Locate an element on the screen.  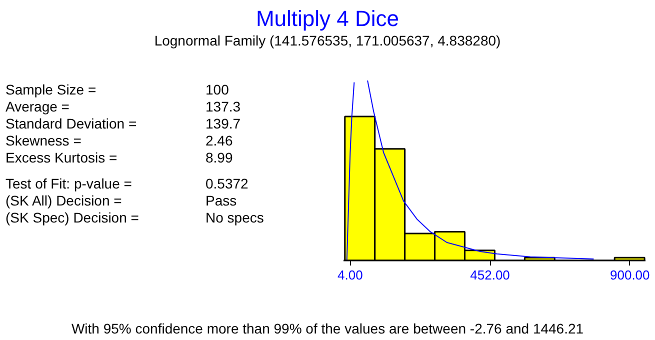
text: 137.3 is located at coordinates (223, 106).